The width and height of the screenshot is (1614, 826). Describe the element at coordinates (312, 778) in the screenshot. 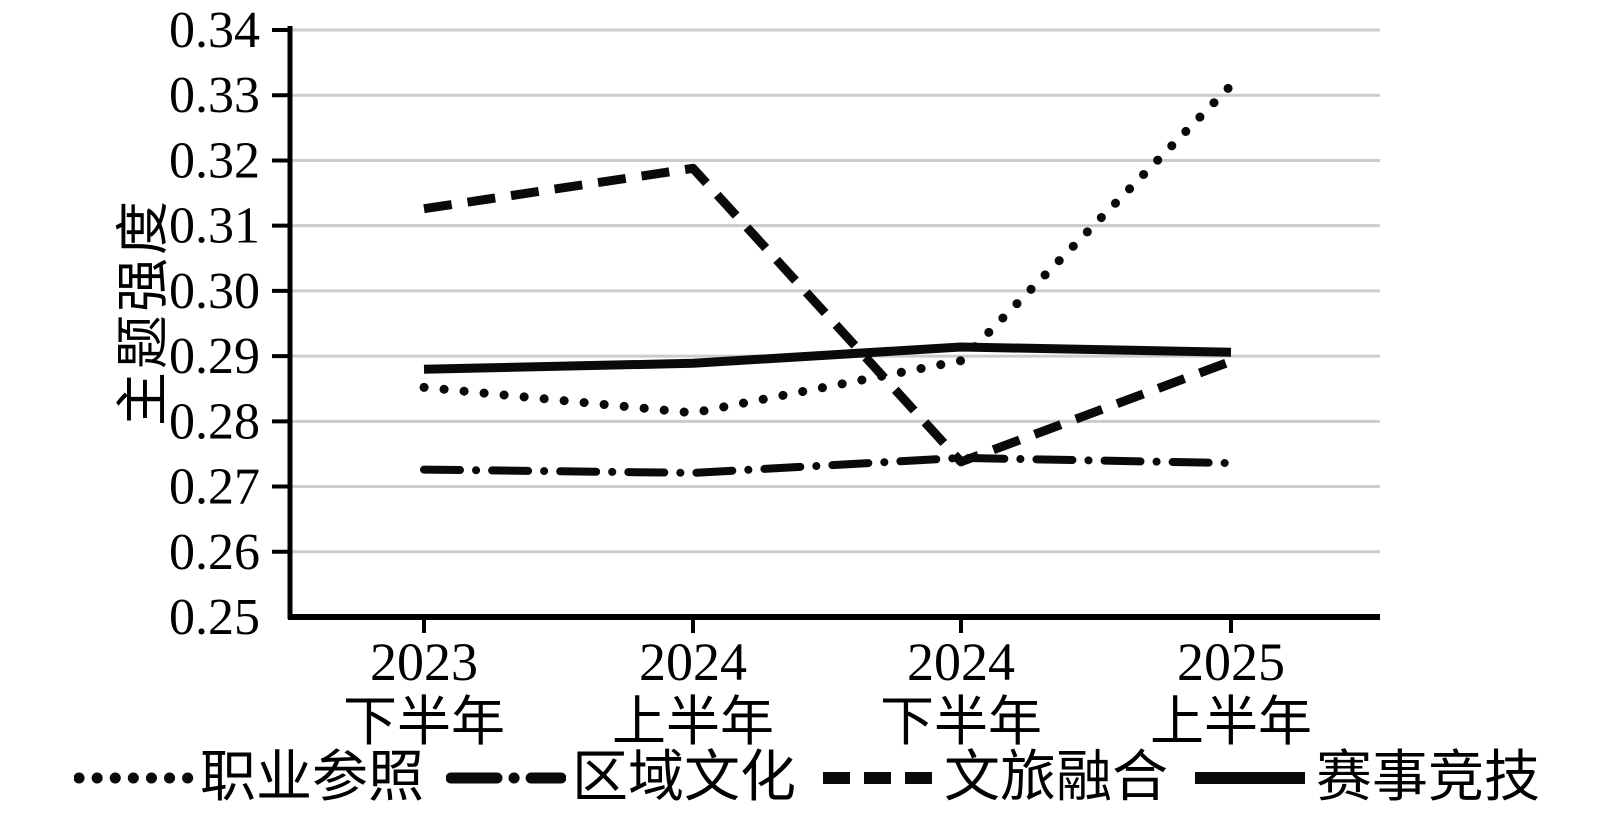

I see `legend-label: 职业参照` at that location.